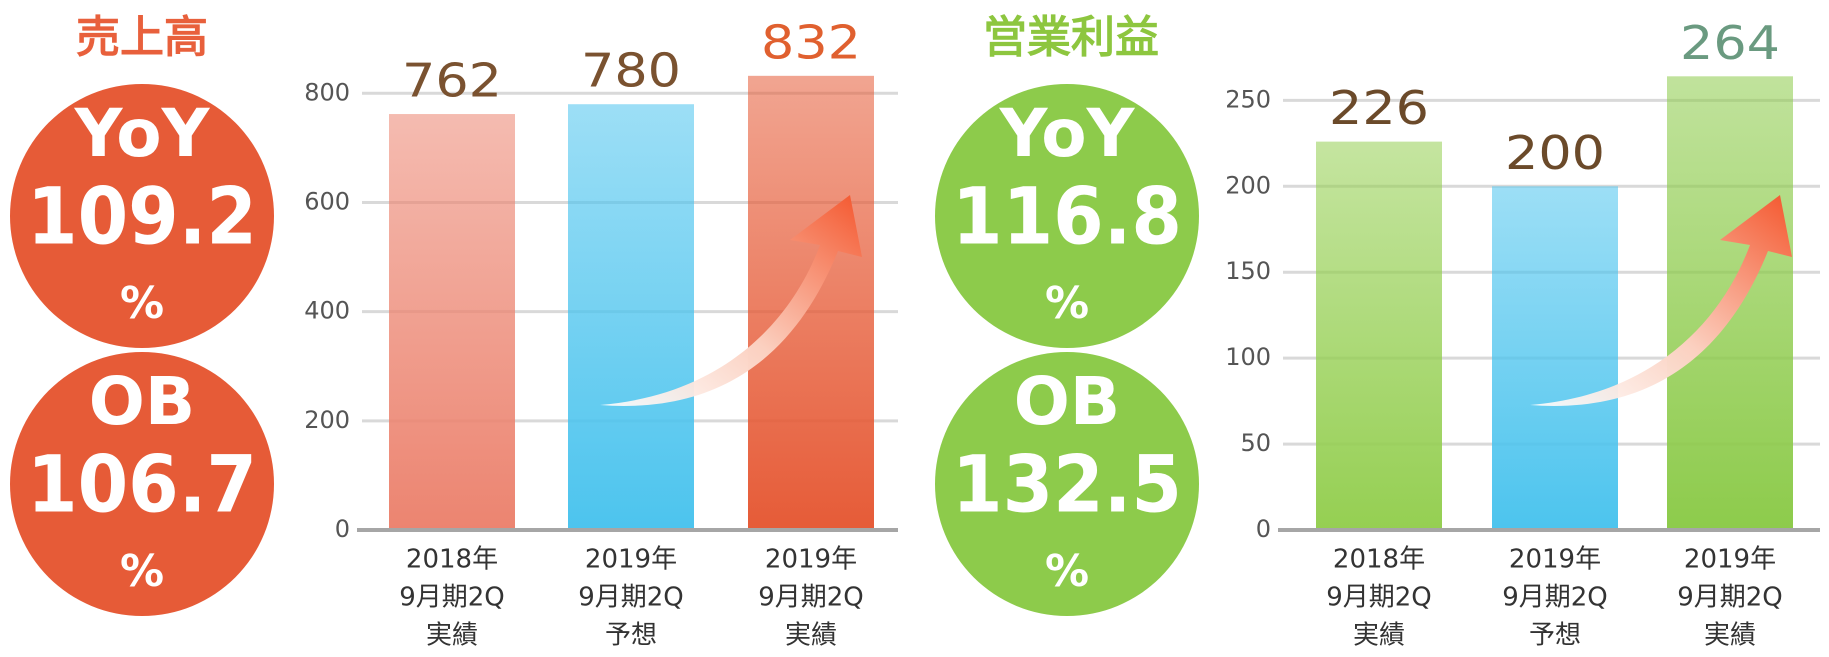 The width and height of the screenshot is (1829, 657). I want to click on chart-title: 売上高, so click(142, 37).